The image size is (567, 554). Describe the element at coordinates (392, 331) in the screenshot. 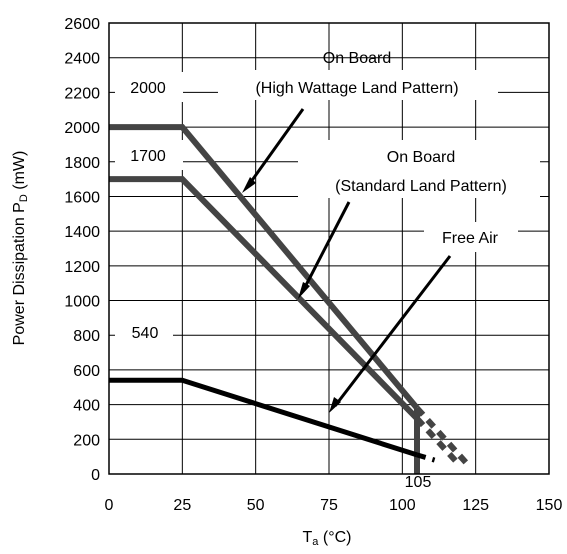

I see `arrow-free-air` at that location.